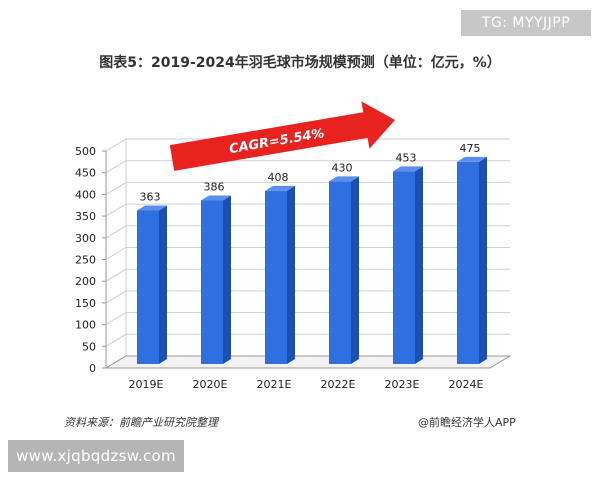  Describe the element at coordinates (85, 281) in the screenshot. I see `y-tick-label: 200` at that location.